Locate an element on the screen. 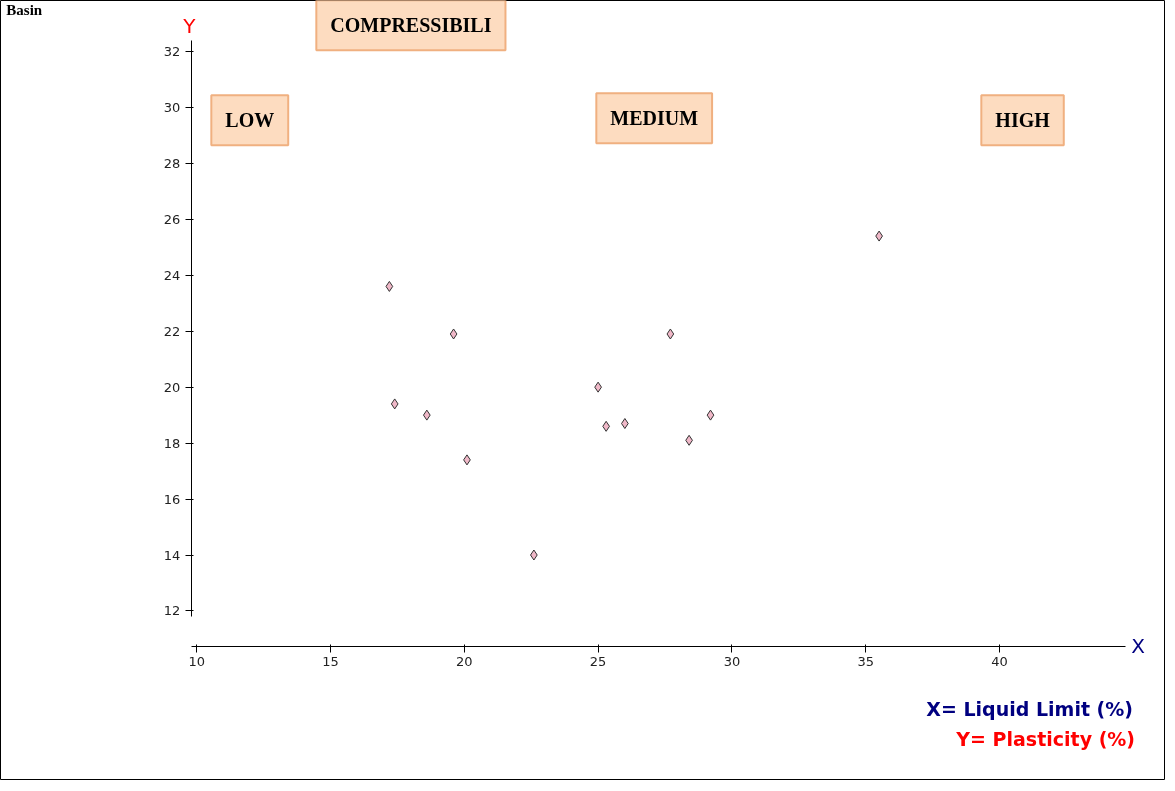 Image resolution: width=1175 pixels, height=791 pixels. y-tick-label: 32 is located at coordinates (172, 51).